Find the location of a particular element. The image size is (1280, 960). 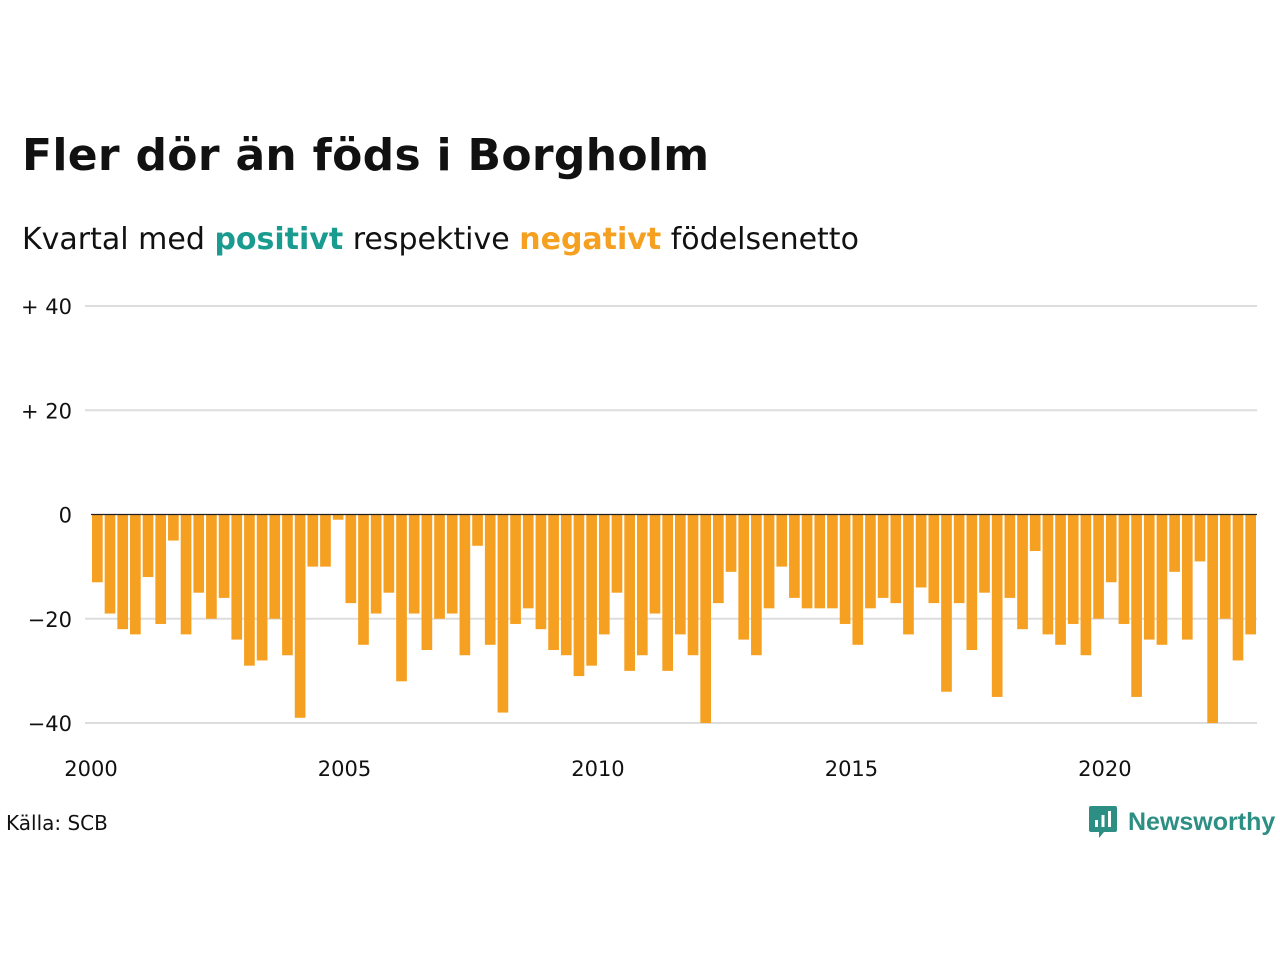

brand-logo: Newsworthy is located at coordinates (1181, 822).